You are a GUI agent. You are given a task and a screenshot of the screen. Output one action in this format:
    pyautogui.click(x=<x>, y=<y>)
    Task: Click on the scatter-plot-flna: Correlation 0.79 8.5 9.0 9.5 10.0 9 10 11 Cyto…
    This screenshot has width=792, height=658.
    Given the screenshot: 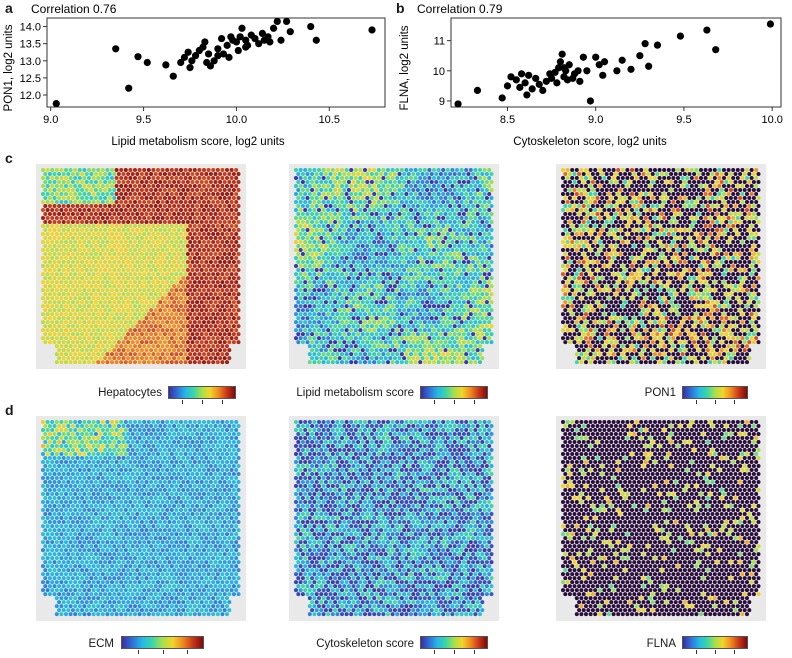 What is the action you would take?
    pyautogui.click(x=591, y=75)
    